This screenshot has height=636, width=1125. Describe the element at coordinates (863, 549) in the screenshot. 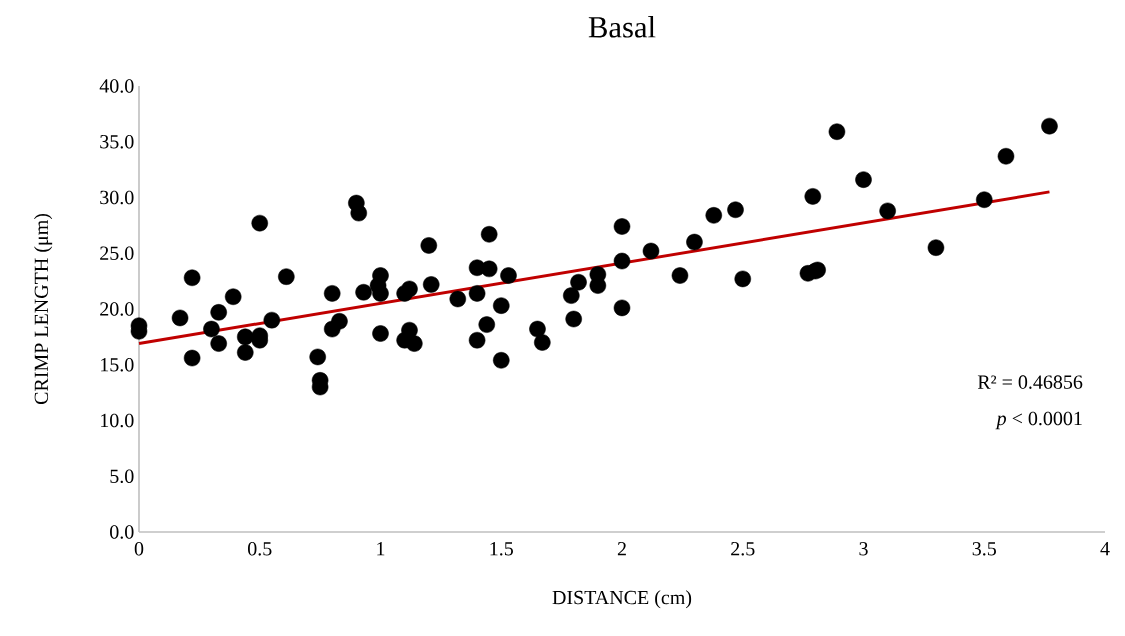

I see `x-tick-label: 3` at that location.